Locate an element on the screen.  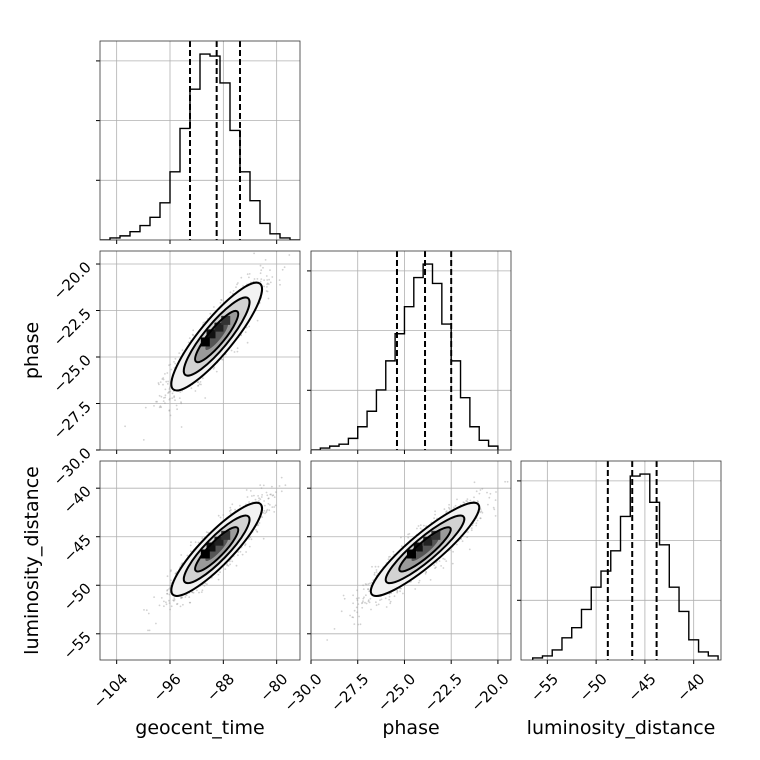
panel-frame is located at coordinates (200, 350).